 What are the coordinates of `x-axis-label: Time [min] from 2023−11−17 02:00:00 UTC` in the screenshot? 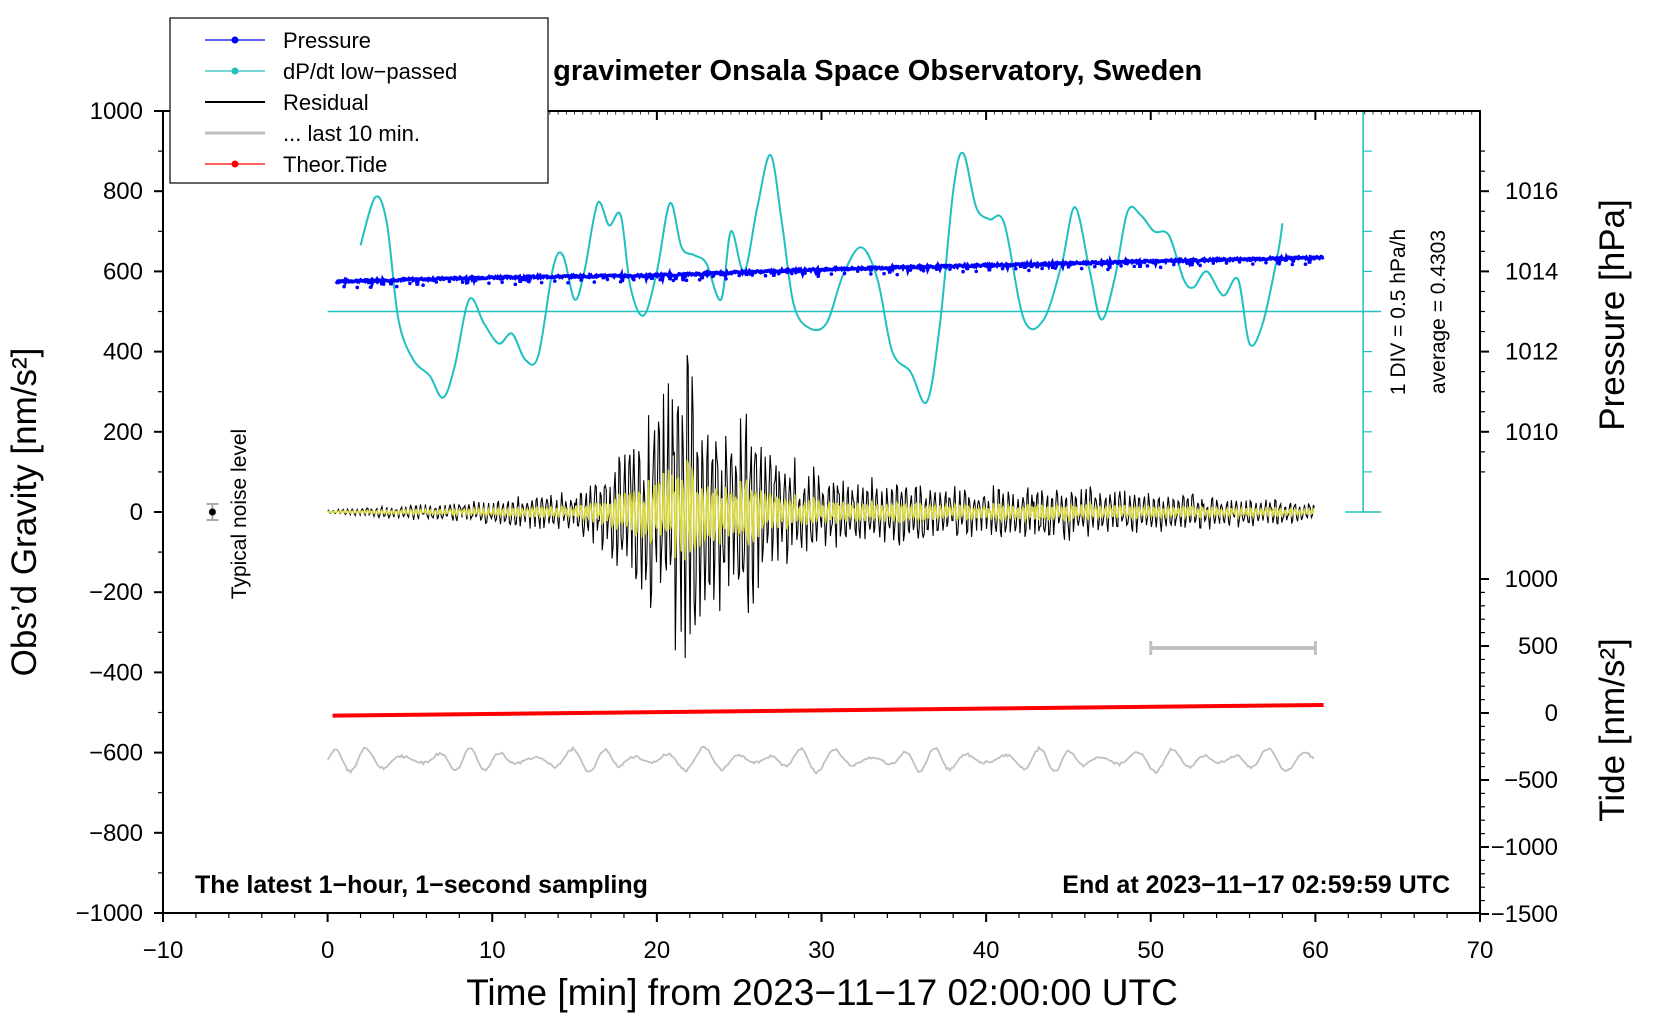 It's located at (822, 992).